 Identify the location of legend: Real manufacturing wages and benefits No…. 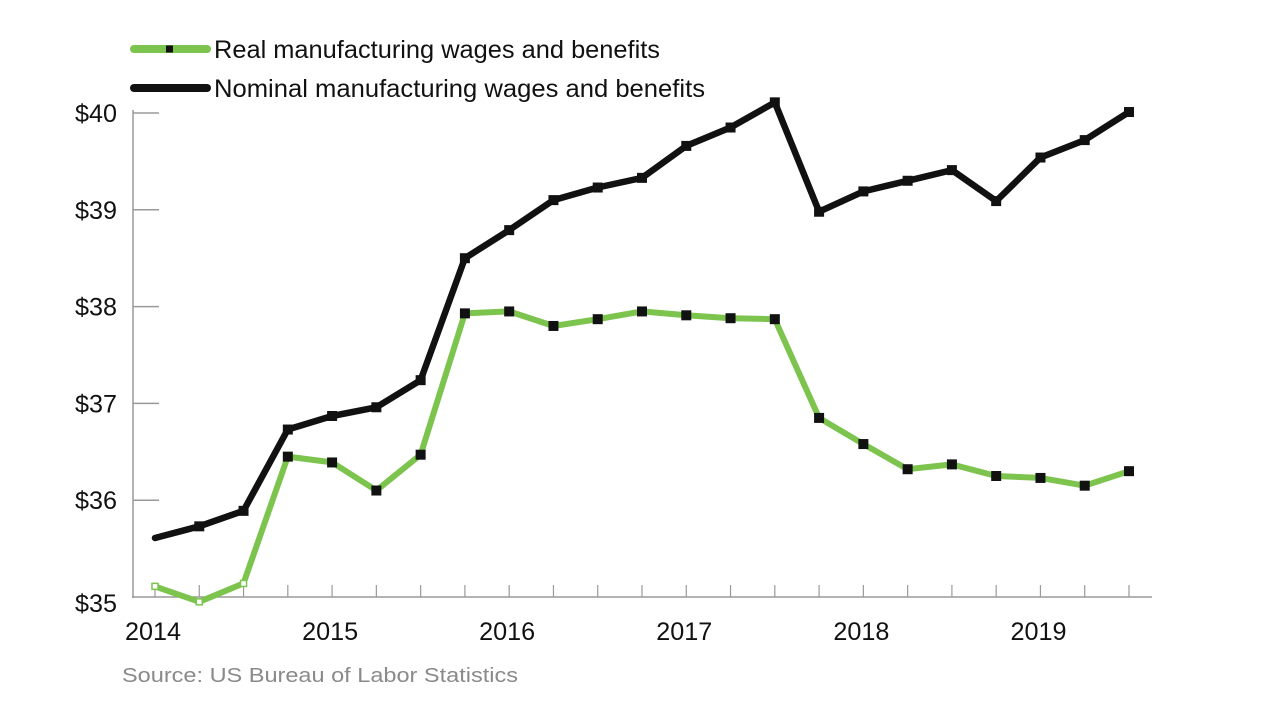
(417, 69).